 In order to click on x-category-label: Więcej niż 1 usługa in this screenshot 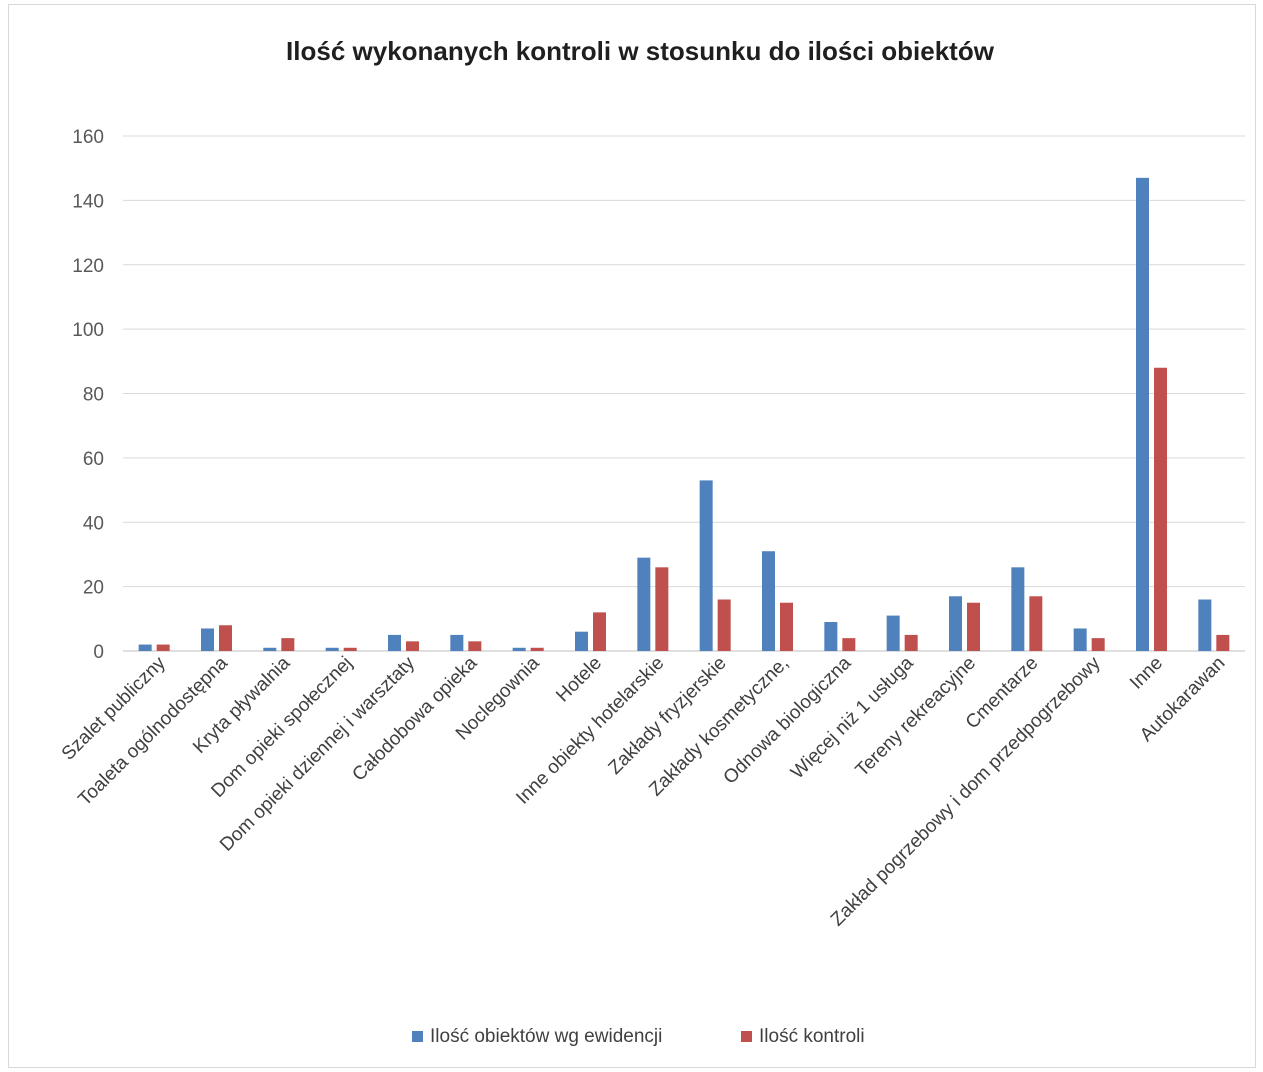, I will do `click(852, 717)`.